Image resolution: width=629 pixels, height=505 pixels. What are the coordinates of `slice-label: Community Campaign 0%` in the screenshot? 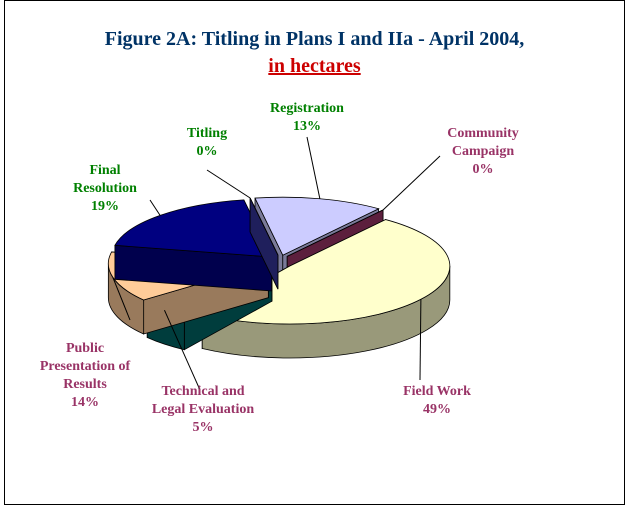 It's located at (483, 152).